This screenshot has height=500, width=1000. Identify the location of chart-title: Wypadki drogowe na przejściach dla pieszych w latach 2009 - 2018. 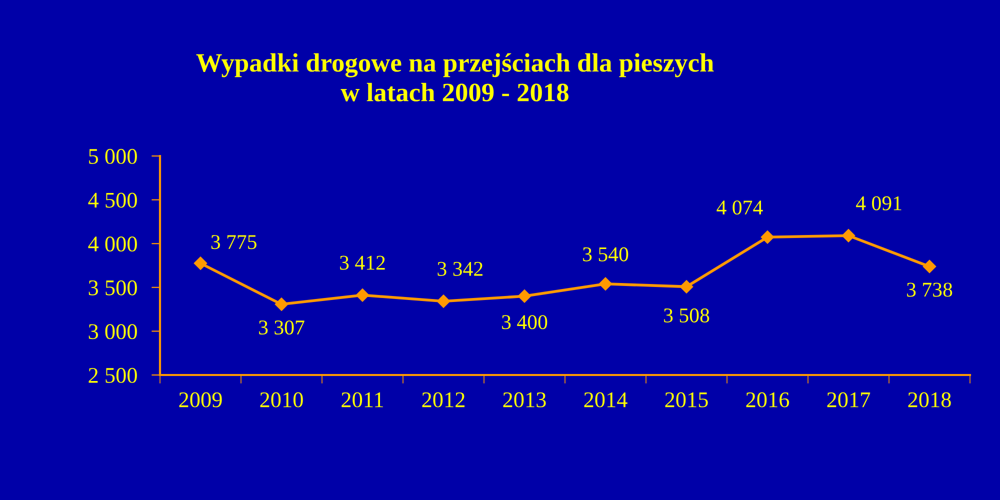
(455, 77).